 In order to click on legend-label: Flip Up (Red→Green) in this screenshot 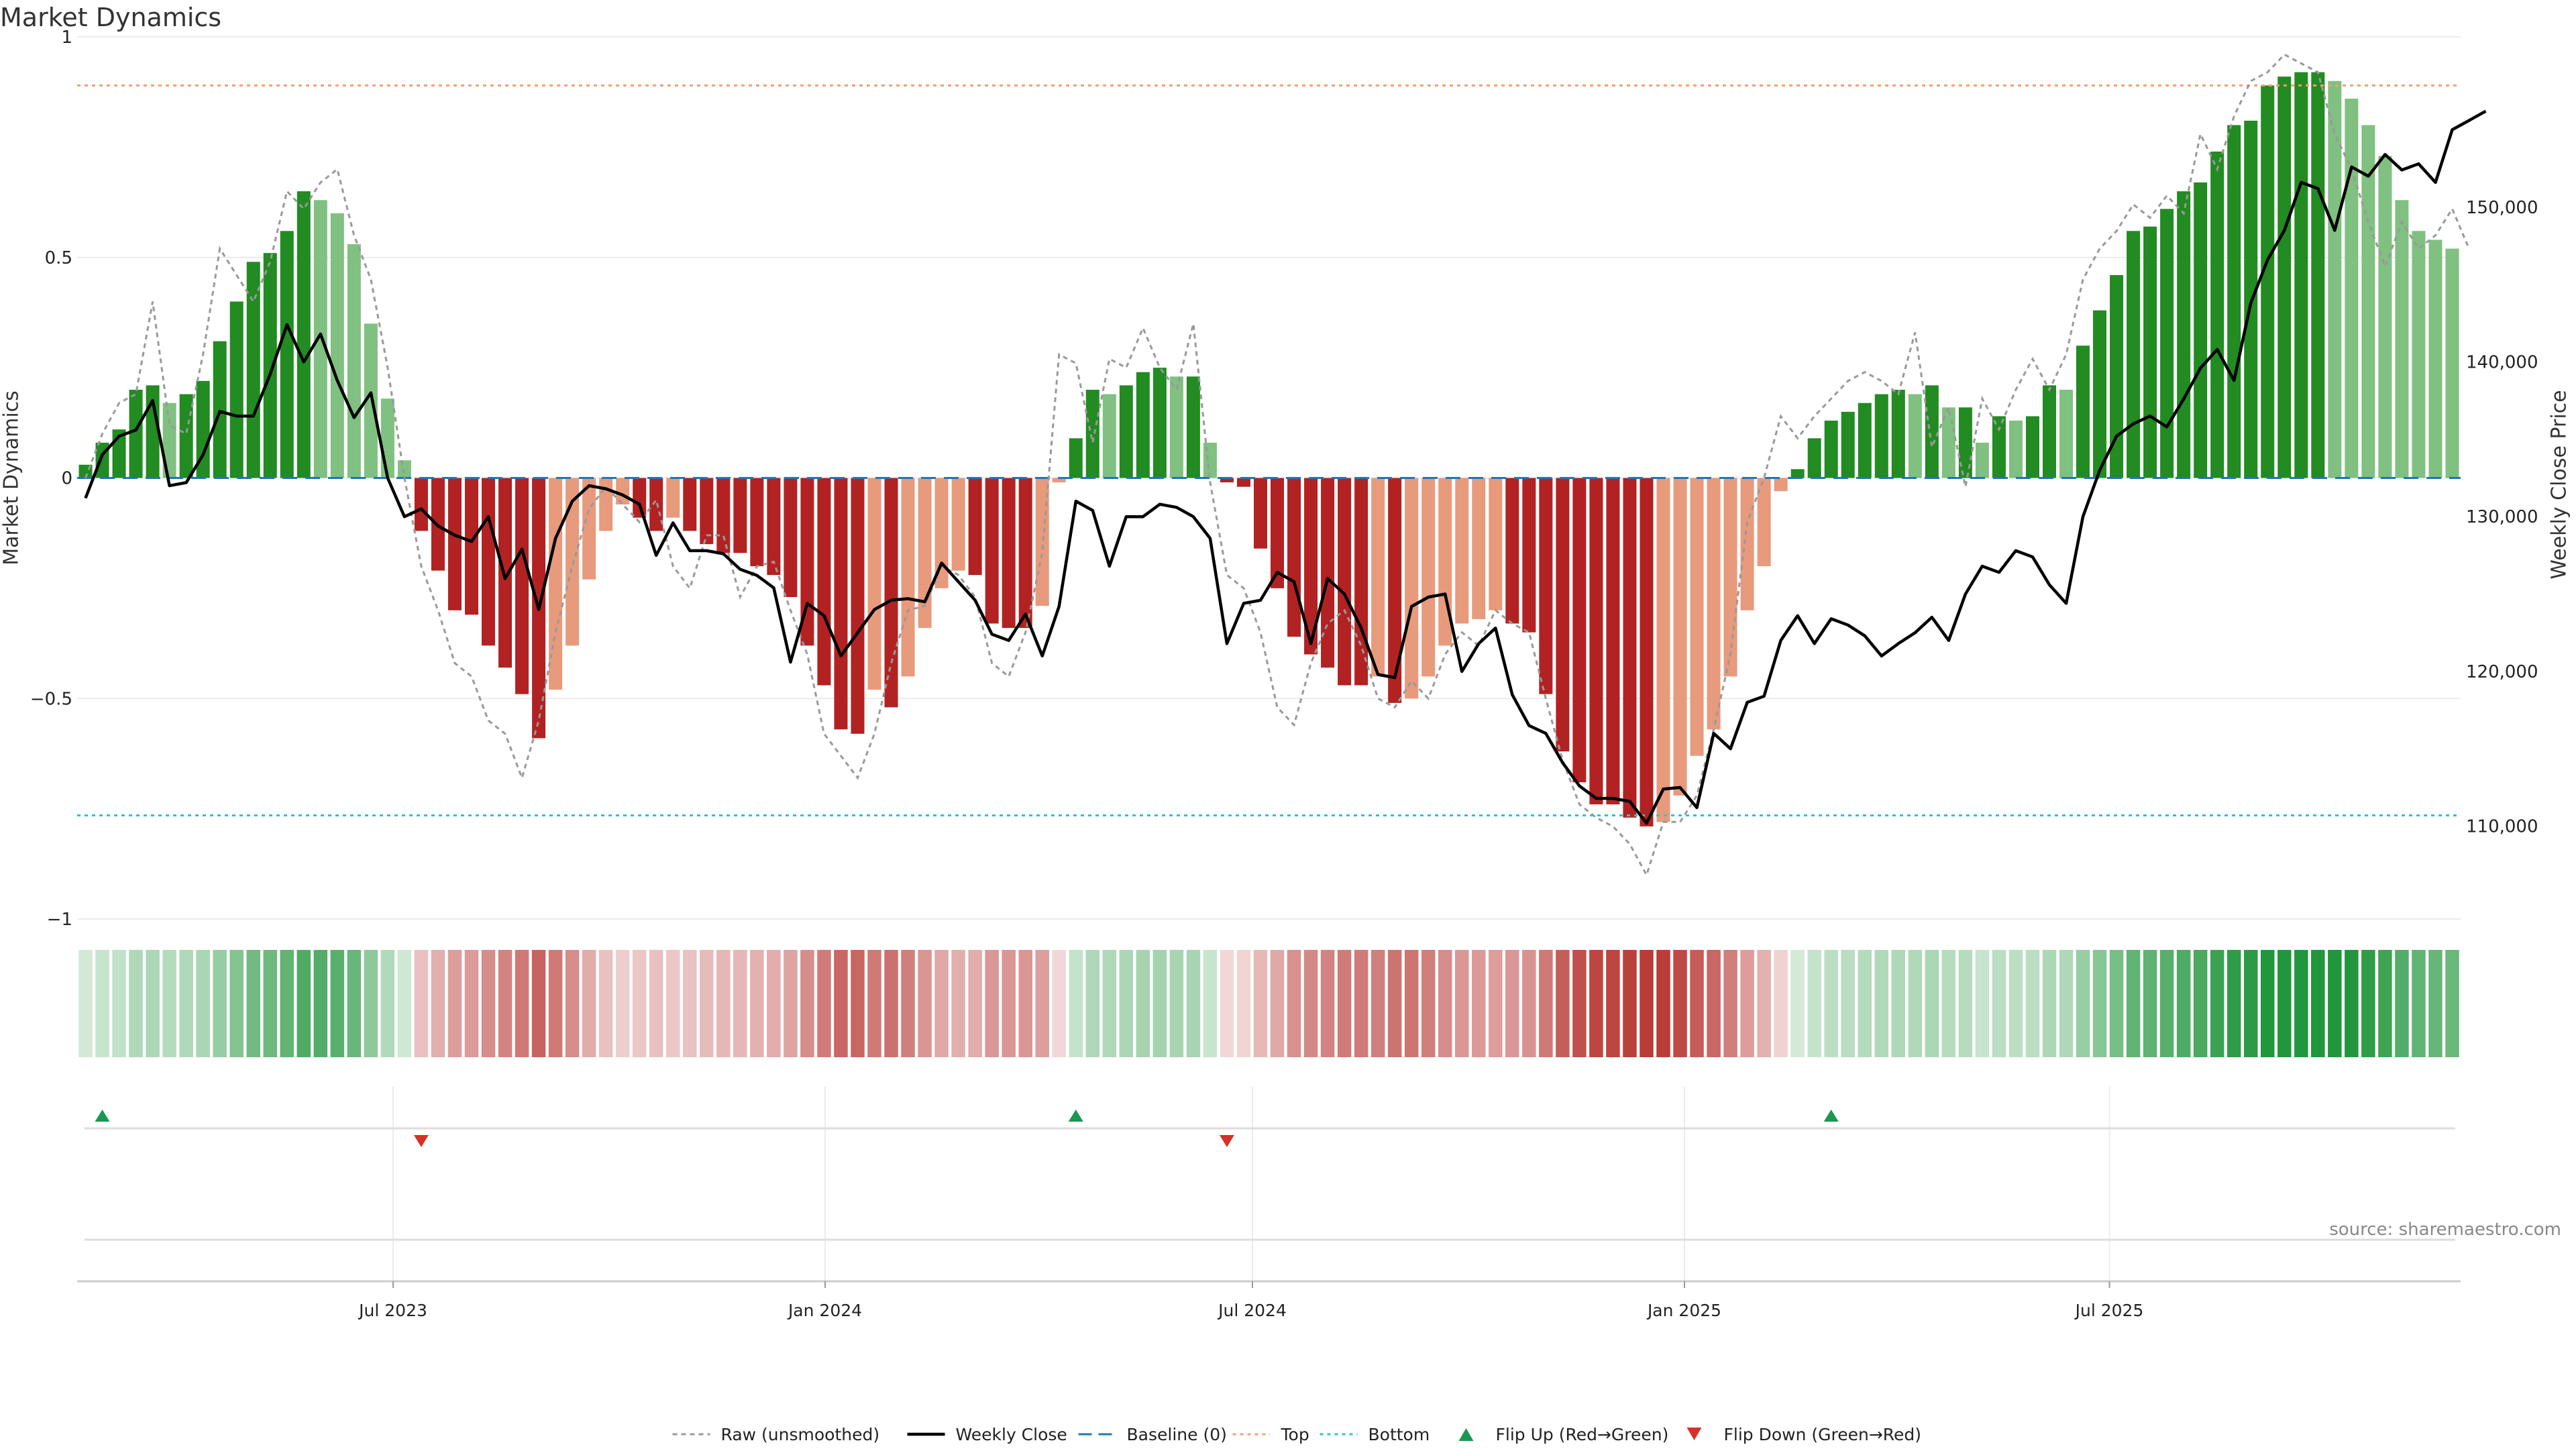, I will do `click(1582, 1434)`.